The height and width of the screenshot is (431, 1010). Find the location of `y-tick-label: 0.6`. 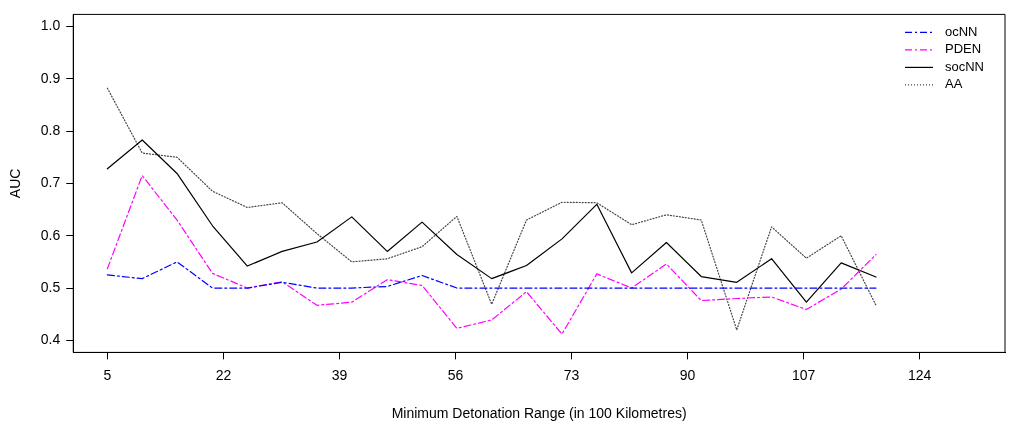

y-tick-label: 0.6 is located at coordinates (50, 234).